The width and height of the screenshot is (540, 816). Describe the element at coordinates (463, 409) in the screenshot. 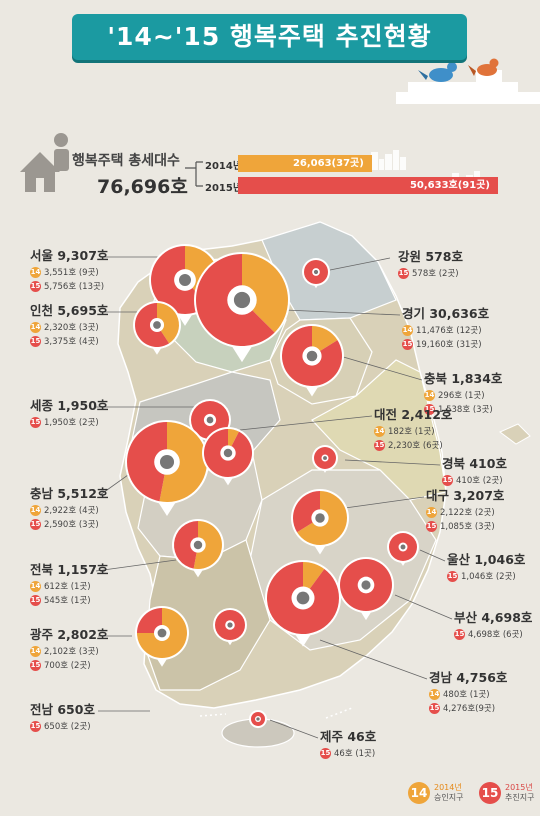

I see `row-2015: 15 1,538호 (3곳)` at that location.